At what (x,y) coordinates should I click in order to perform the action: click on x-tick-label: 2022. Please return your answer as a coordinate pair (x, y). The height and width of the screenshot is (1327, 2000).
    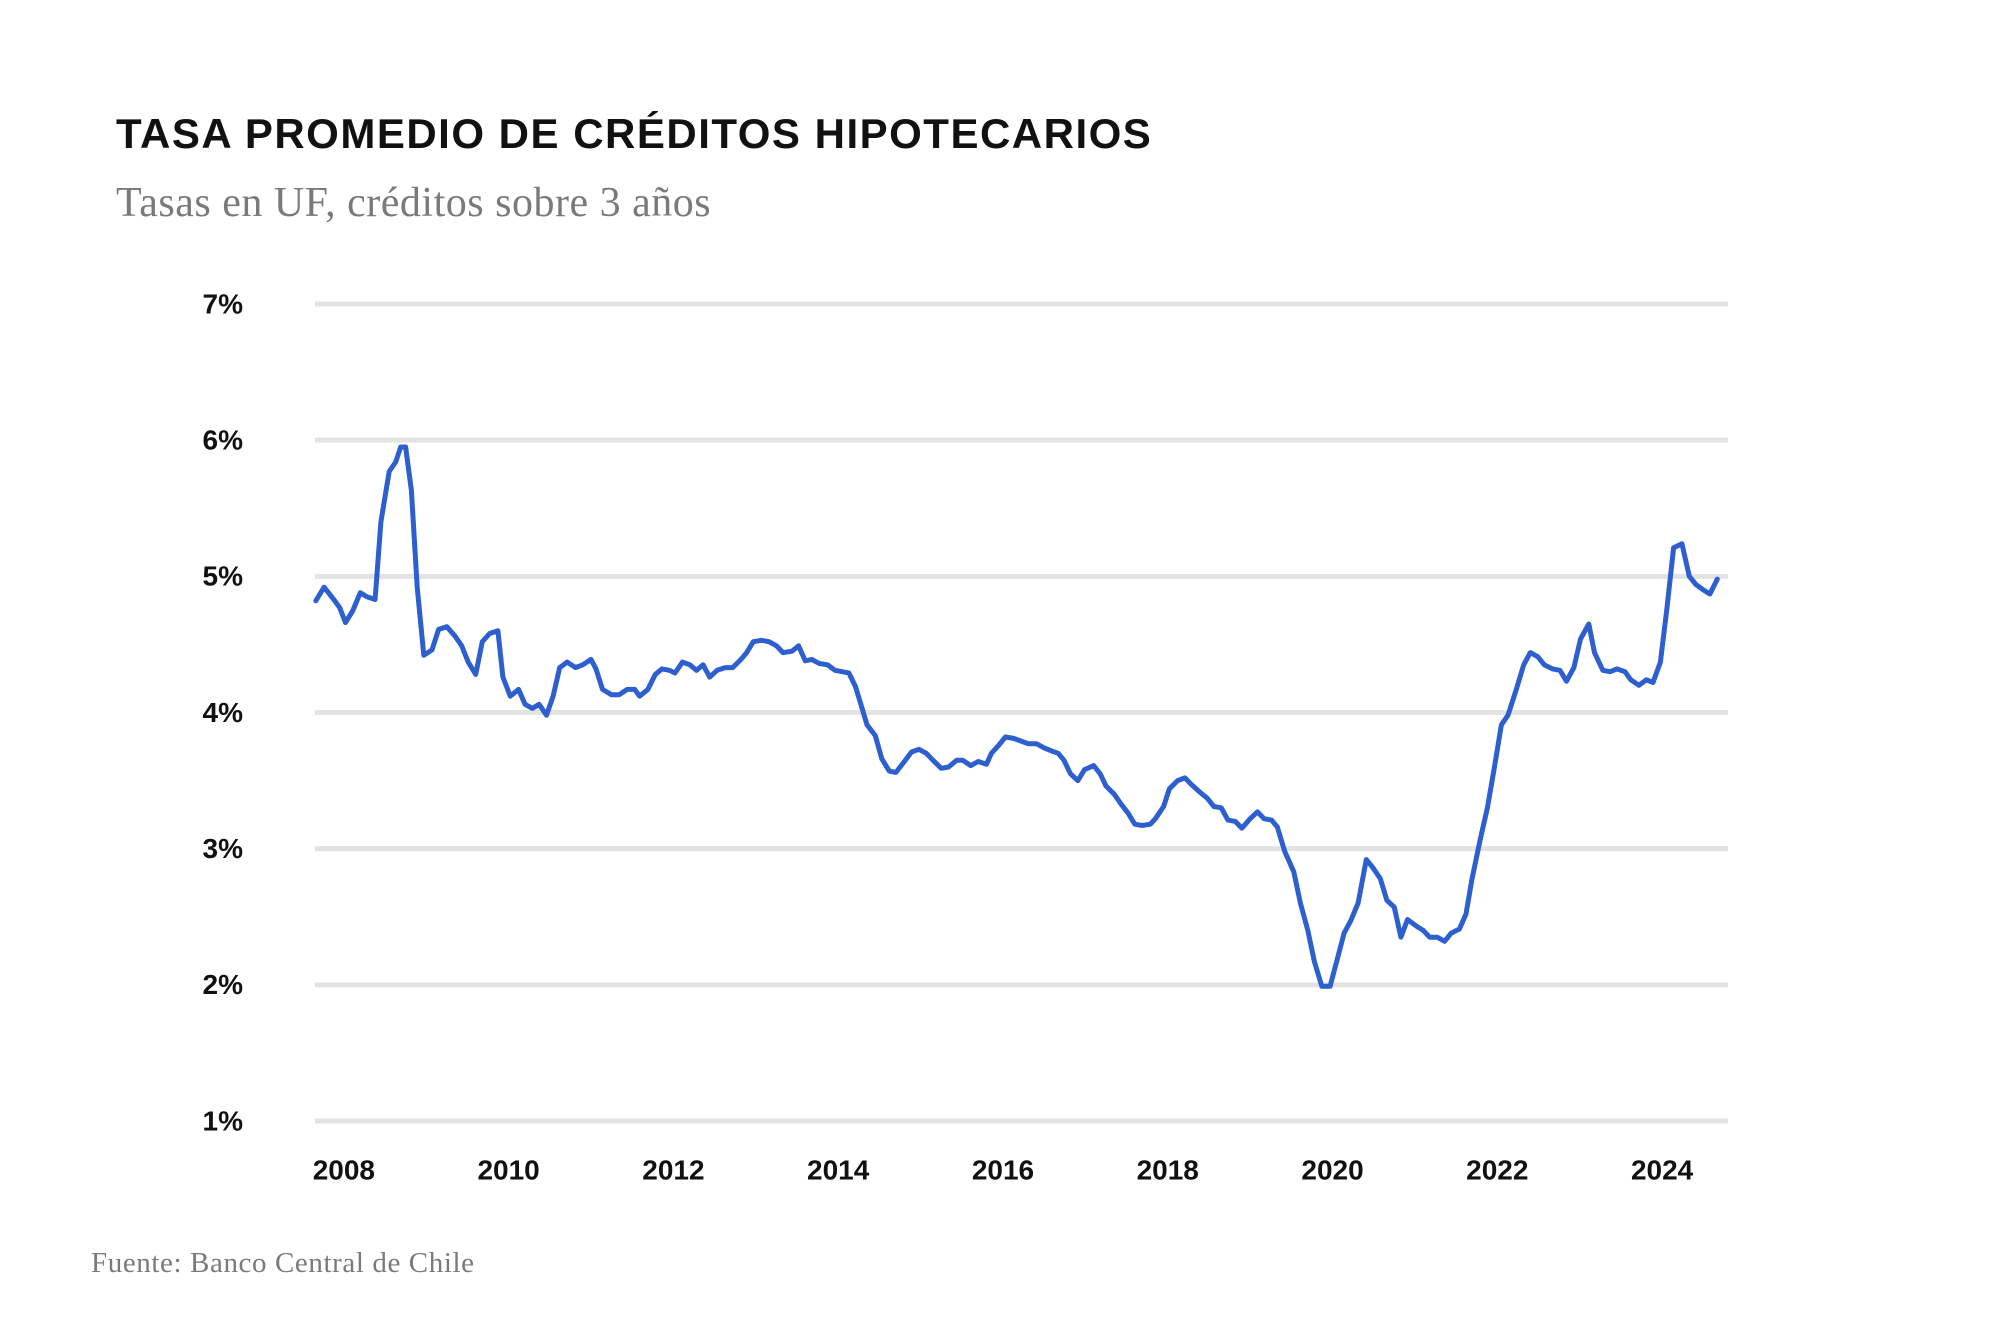
    Looking at the image, I should click on (1497, 1169).